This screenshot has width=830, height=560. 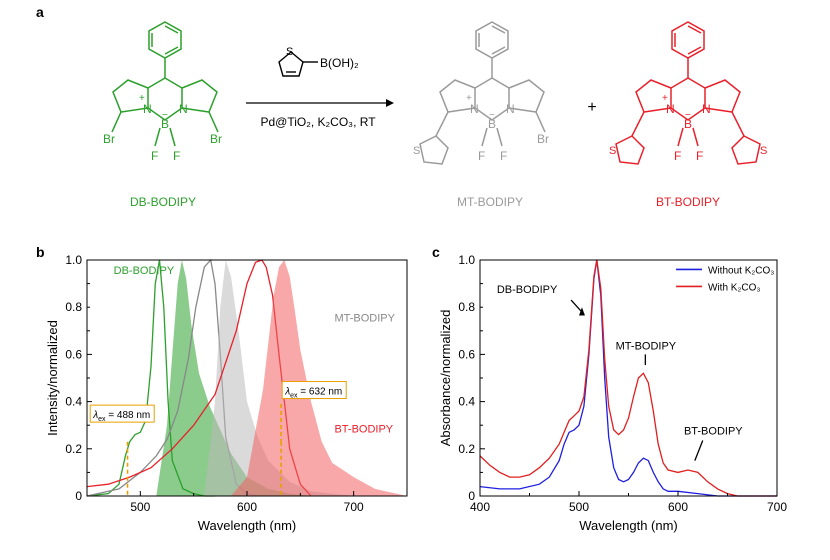 I want to click on panel-label-b: b, so click(x=40, y=252).